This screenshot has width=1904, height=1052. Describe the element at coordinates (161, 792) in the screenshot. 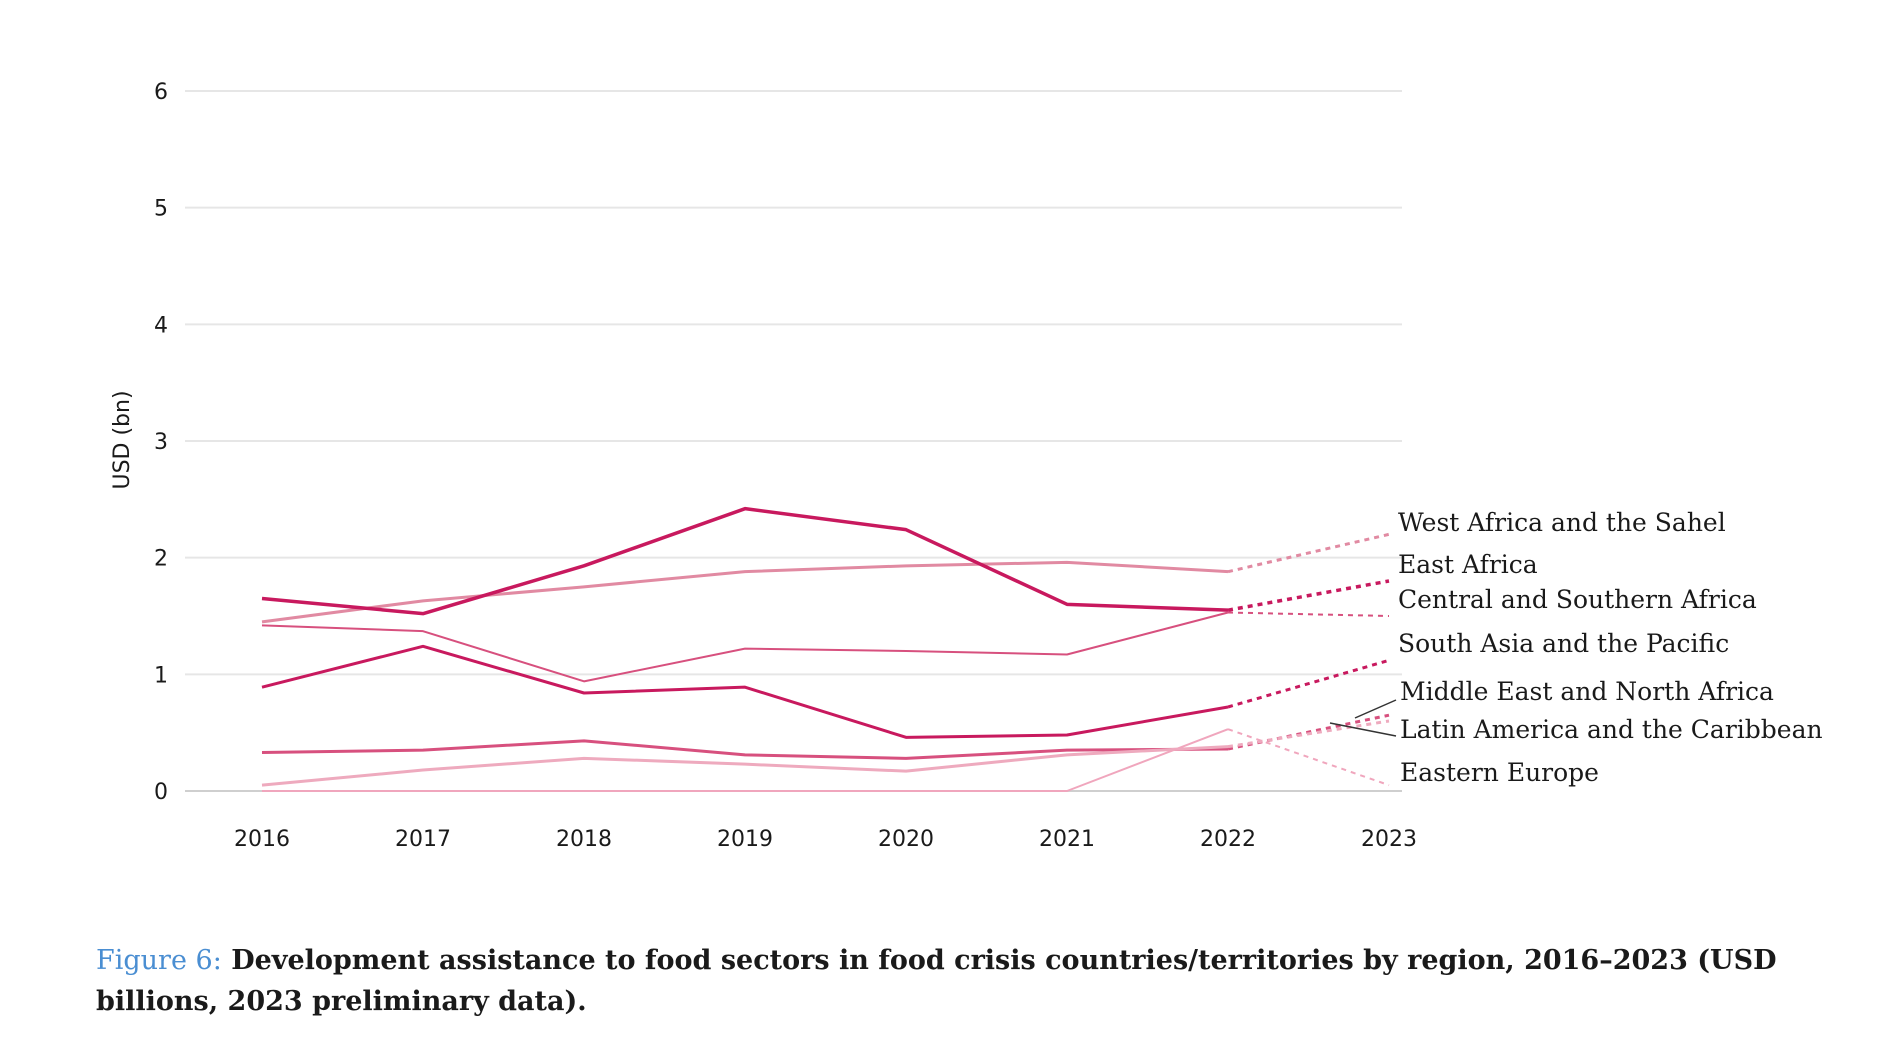

I see `y-tick-label: 0` at that location.